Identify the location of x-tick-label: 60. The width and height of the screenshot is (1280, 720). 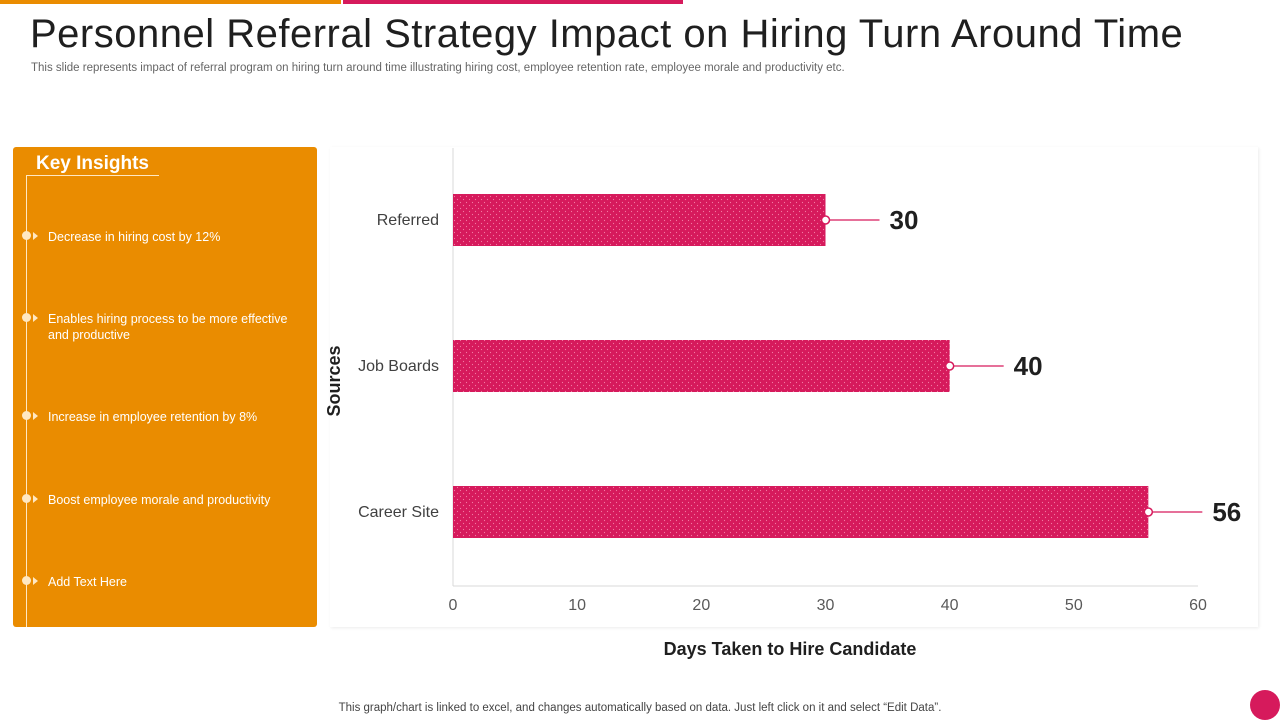
(1198, 605).